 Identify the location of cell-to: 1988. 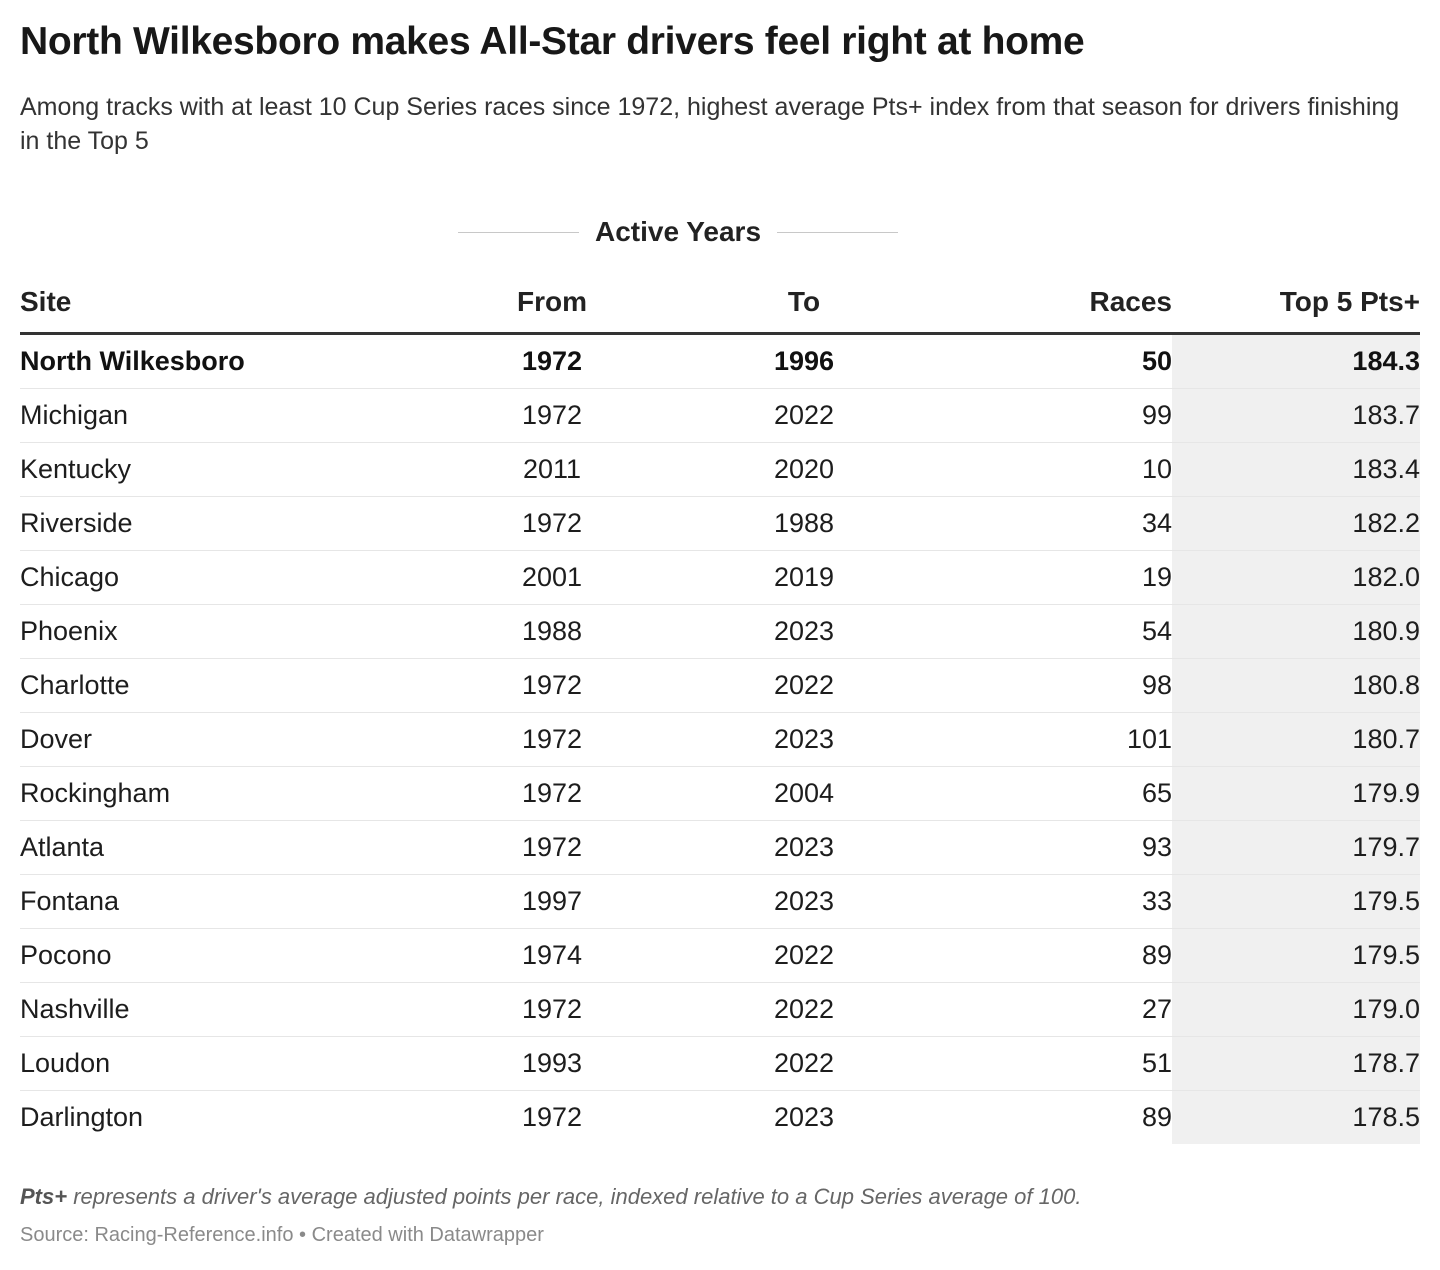
(804, 523).